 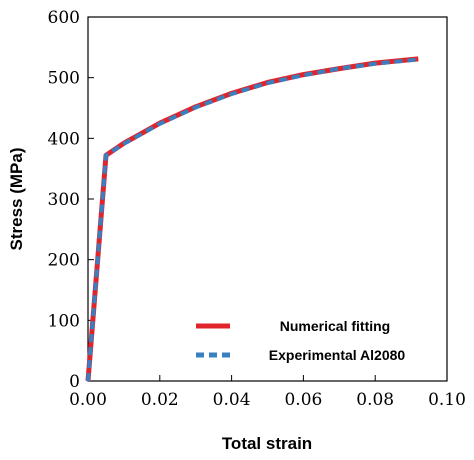 I want to click on x-tick-label: 0.06, so click(x=303, y=400).